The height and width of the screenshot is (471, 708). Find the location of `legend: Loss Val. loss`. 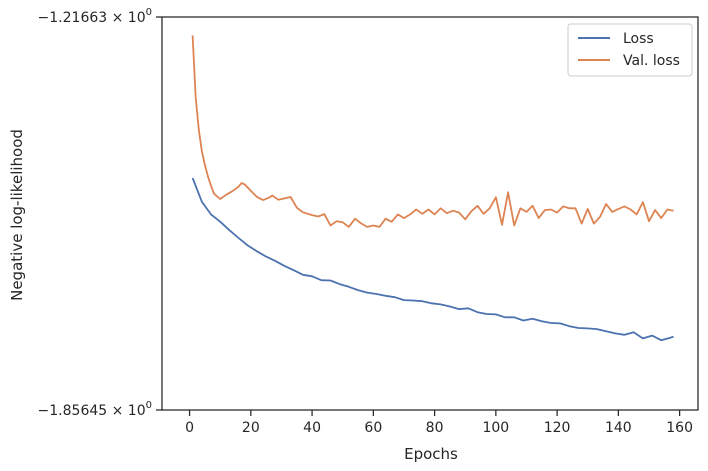

legend: Loss Val. loss is located at coordinates (630, 50).